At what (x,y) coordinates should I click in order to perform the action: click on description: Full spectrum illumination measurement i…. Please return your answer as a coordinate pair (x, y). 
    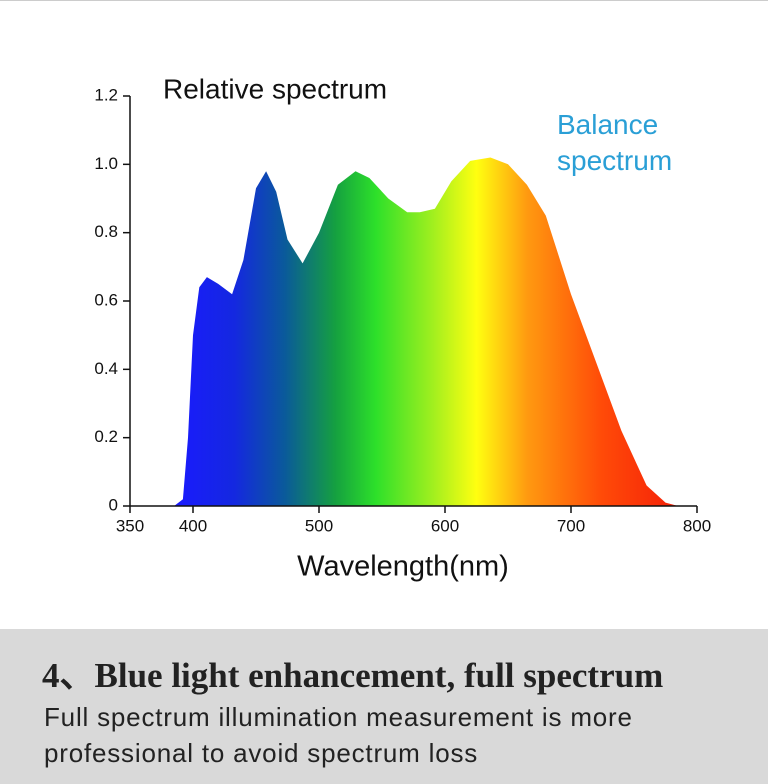
    Looking at the image, I should click on (338, 735).